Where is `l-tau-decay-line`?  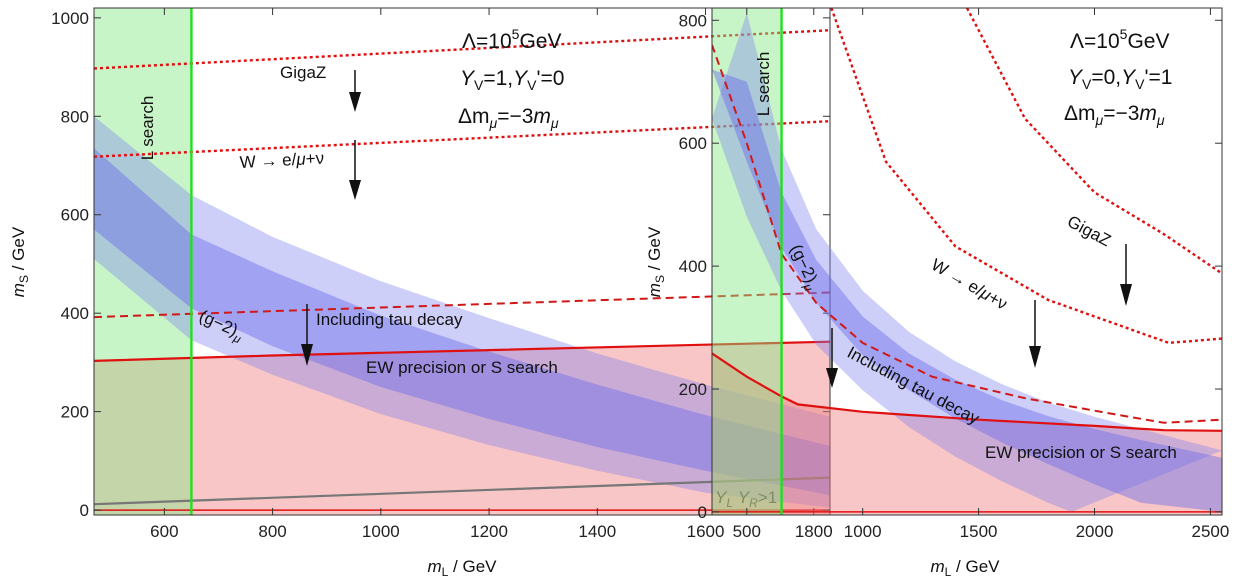 l-tau-decay-line is located at coordinates (462, 305).